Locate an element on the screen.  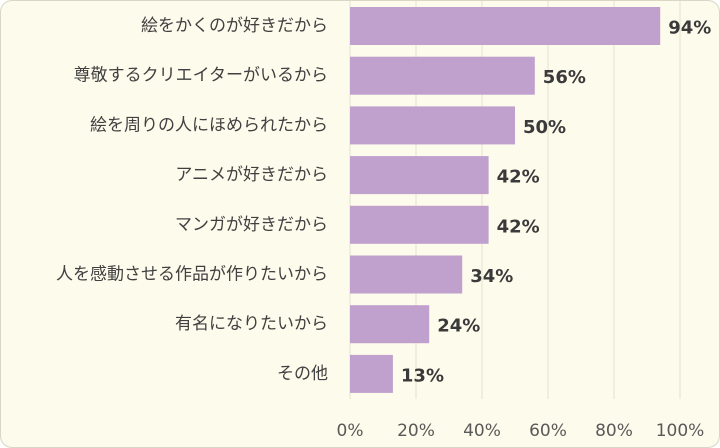
value-label: 13% is located at coordinates (422, 375).